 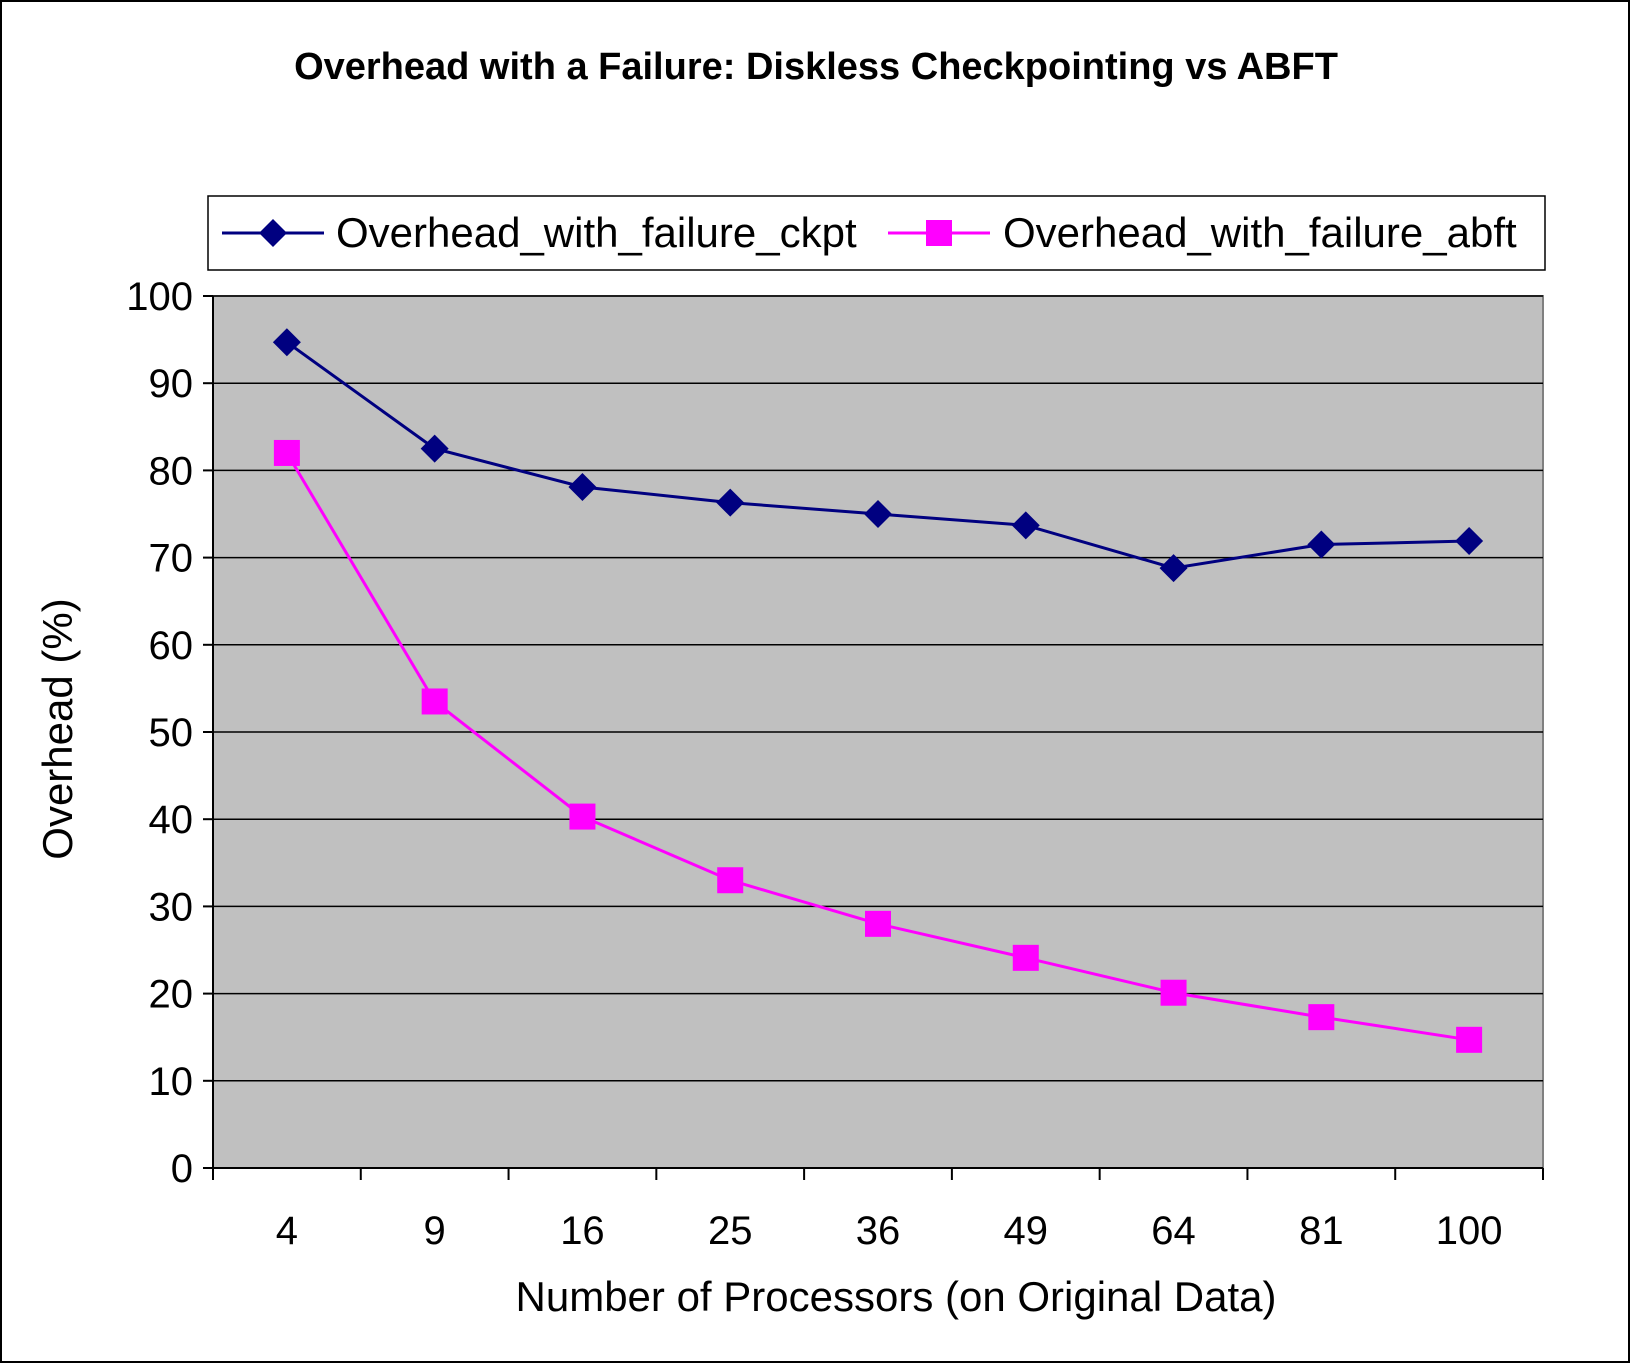 I want to click on y-tick-label: 0, so click(x=182, y=1169).